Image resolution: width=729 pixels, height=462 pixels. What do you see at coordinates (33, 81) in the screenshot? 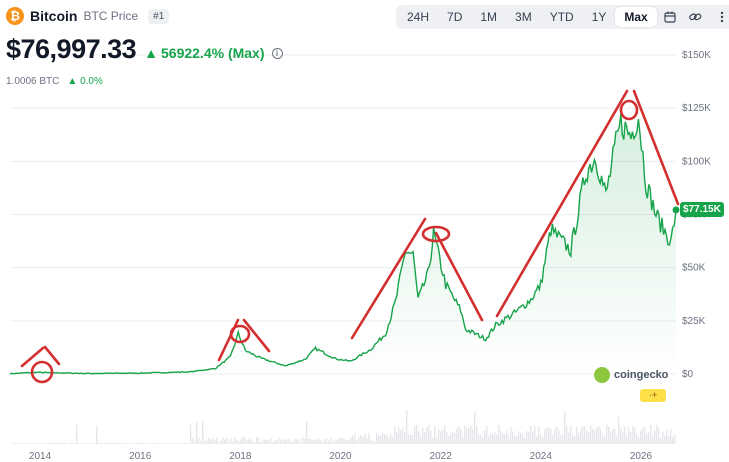
I see `btc-value: 1.0006 BTC` at bounding box center [33, 81].